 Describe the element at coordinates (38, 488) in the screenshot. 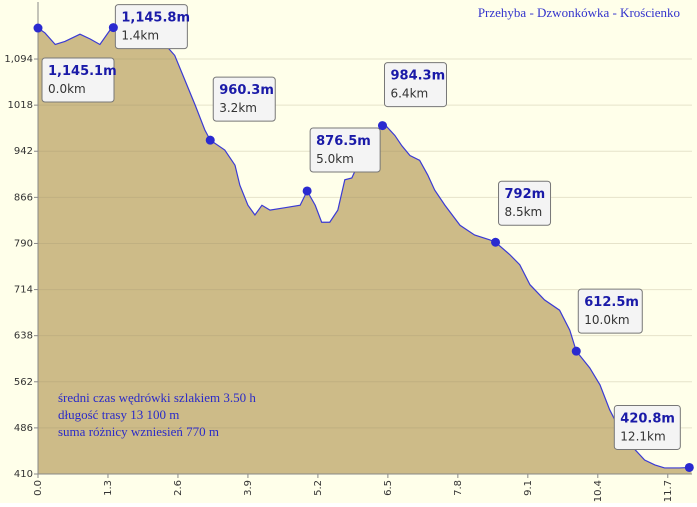

I see `x-tick-label: 0.0` at that location.